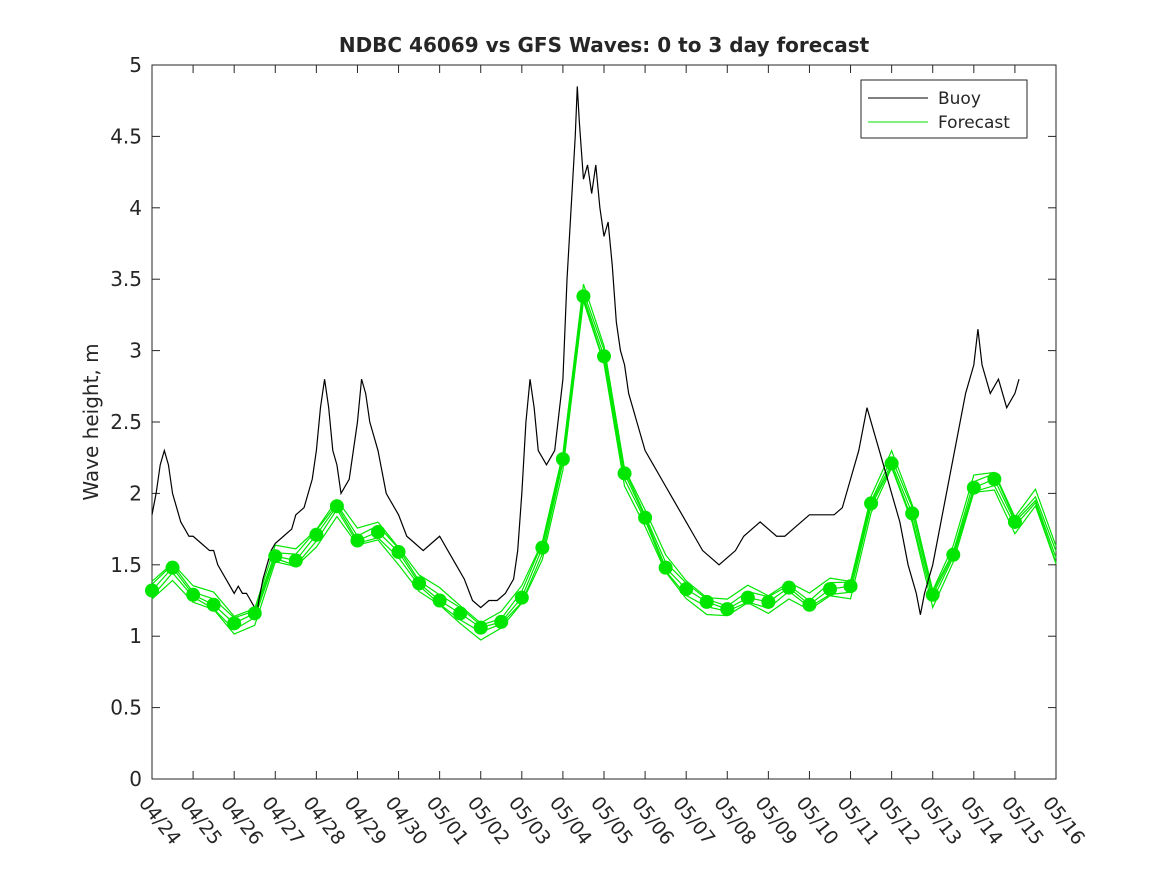 Image resolution: width=1167 pixels, height=875 pixels. What do you see at coordinates (159, 821) in the screenshot?
I see `x-tick-label: 04/24` at bounding box center [159, 821].